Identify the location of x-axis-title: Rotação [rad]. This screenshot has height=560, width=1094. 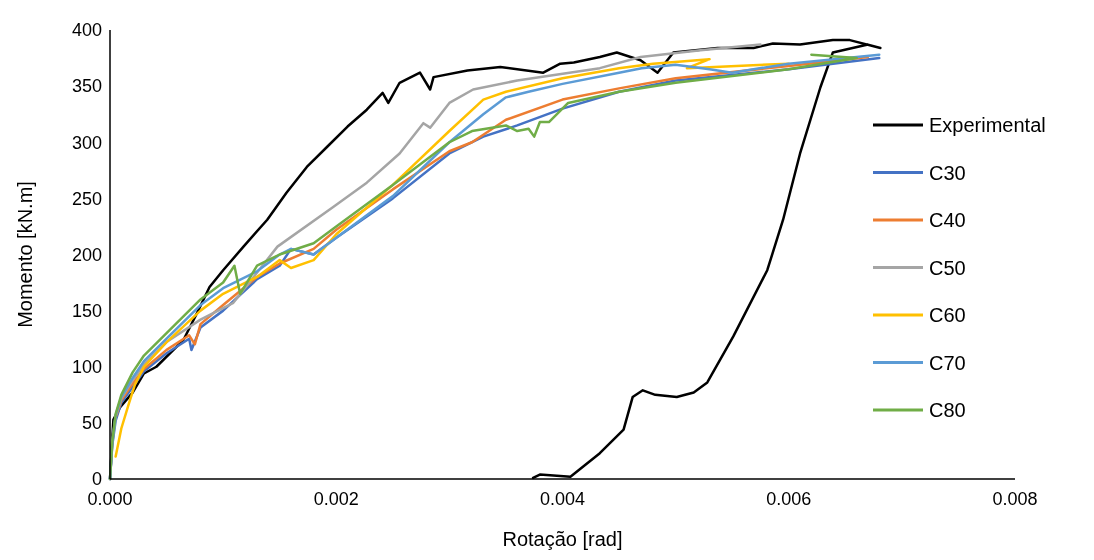
(562, 539).